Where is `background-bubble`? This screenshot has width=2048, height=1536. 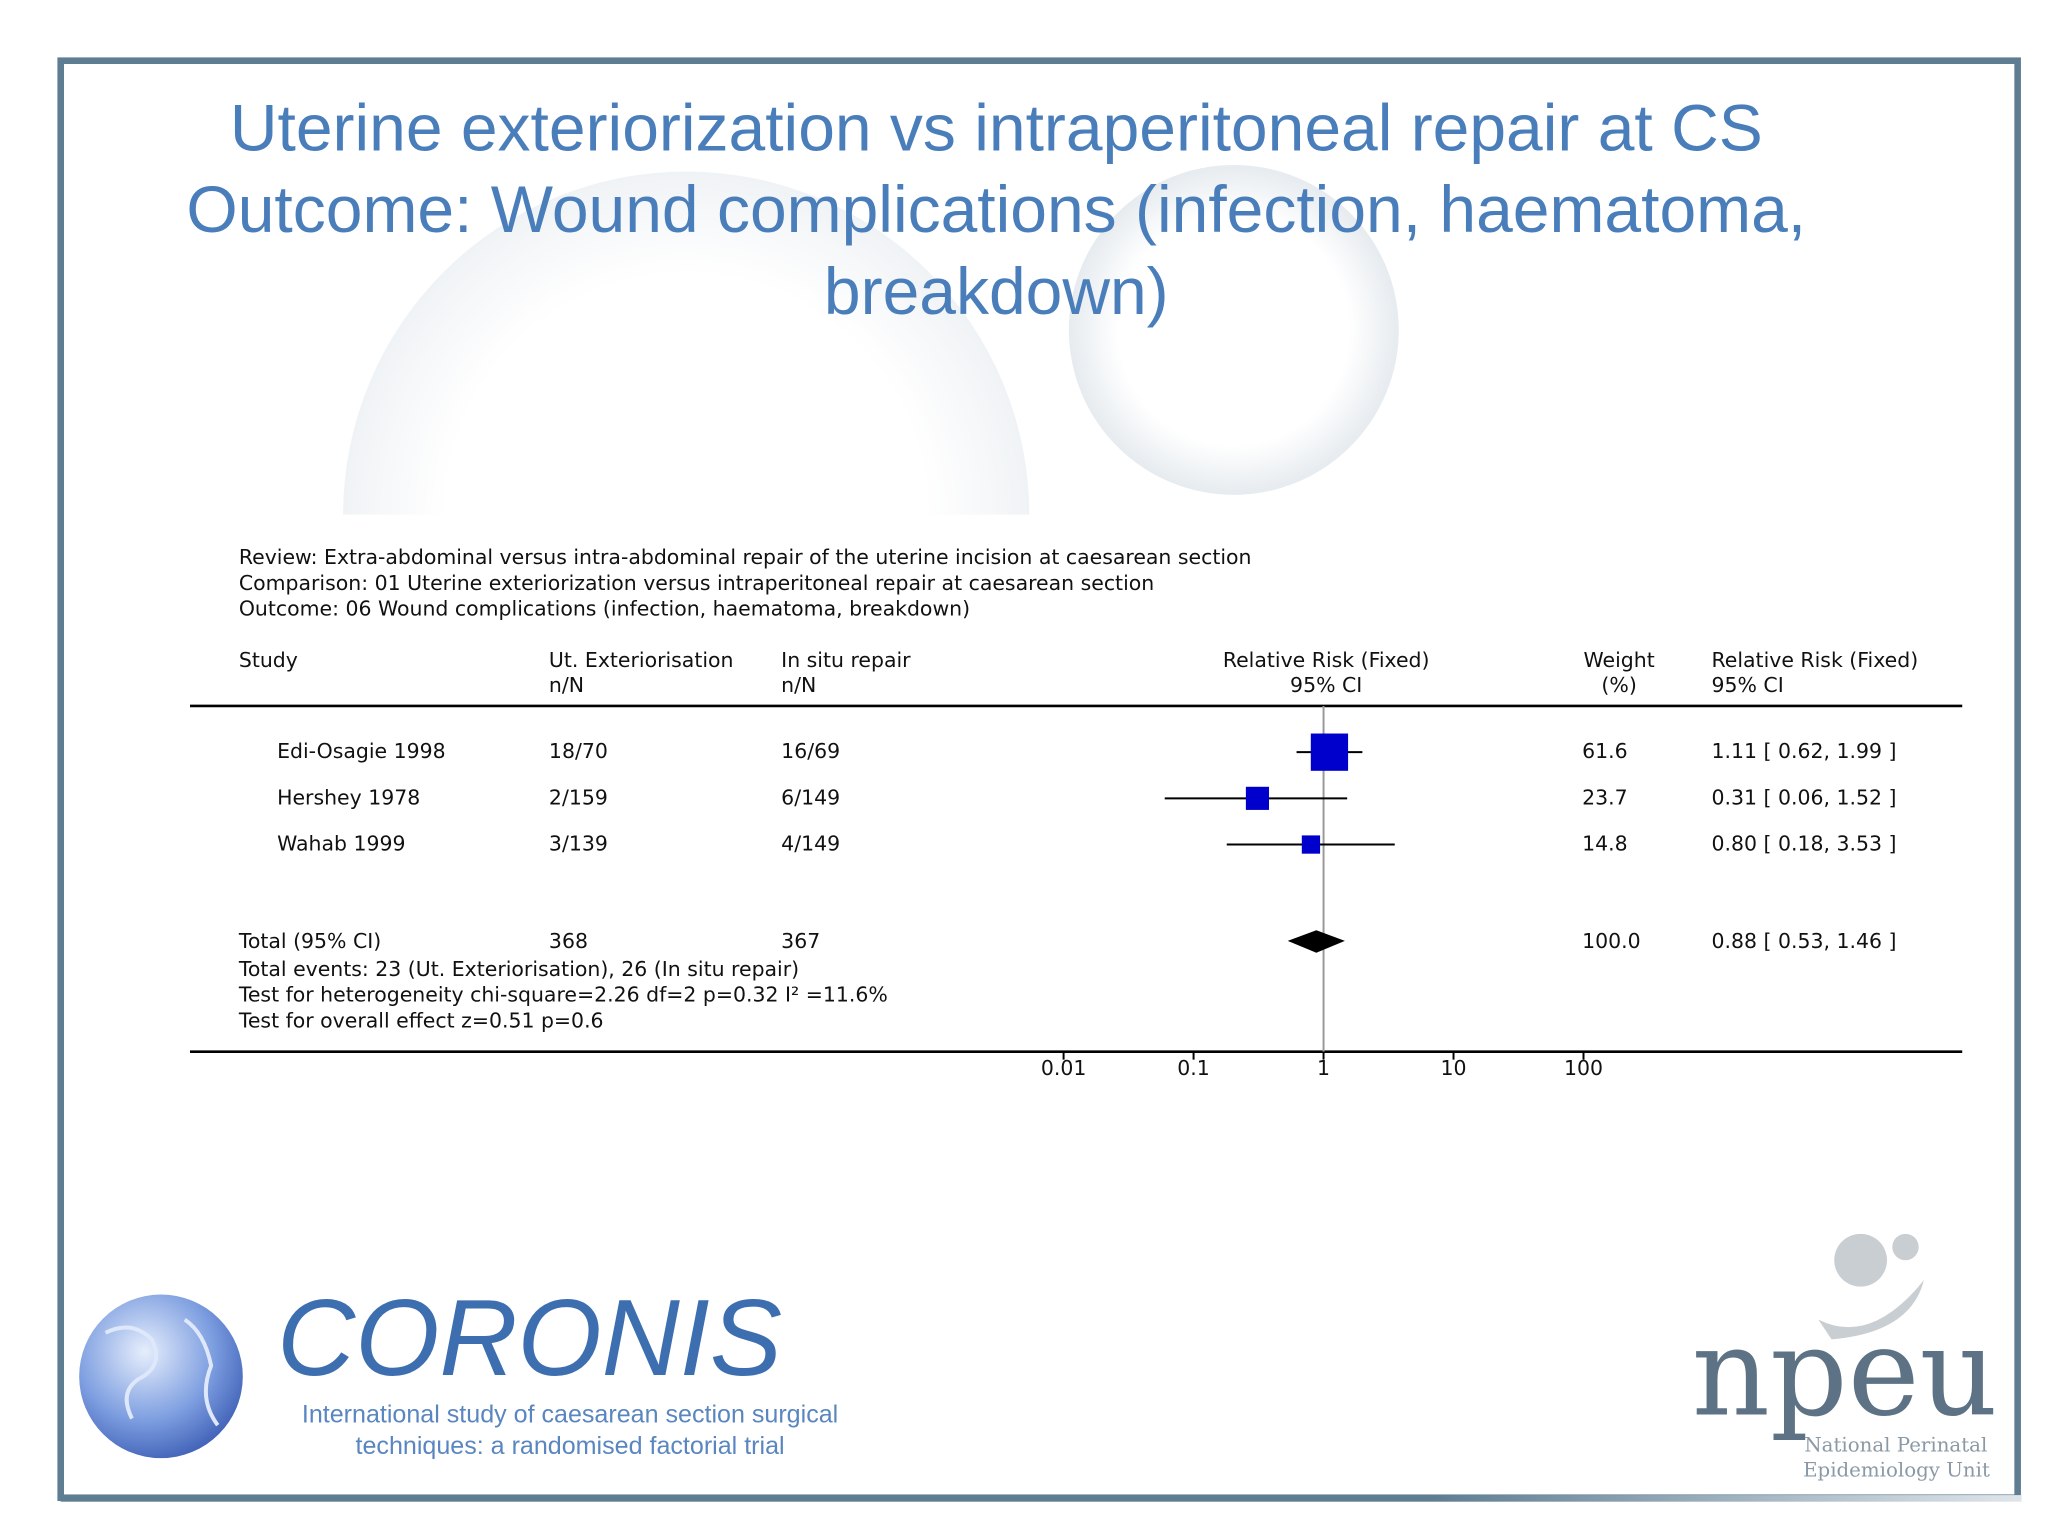 background-bubble is located at coordinates (1233, 329).